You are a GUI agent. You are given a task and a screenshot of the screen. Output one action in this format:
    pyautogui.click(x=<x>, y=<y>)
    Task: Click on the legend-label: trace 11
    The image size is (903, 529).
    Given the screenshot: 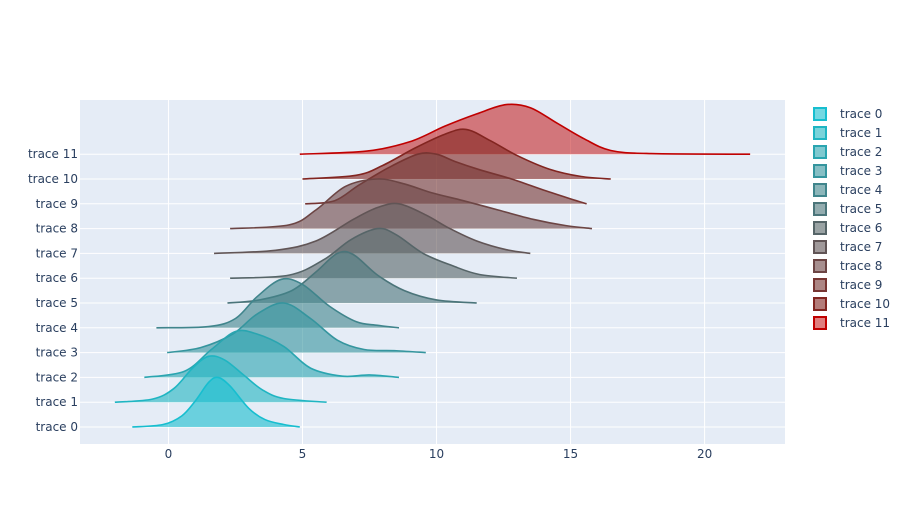 What is the action you would take?
    pyautogui.click(x=865, y=323)
    